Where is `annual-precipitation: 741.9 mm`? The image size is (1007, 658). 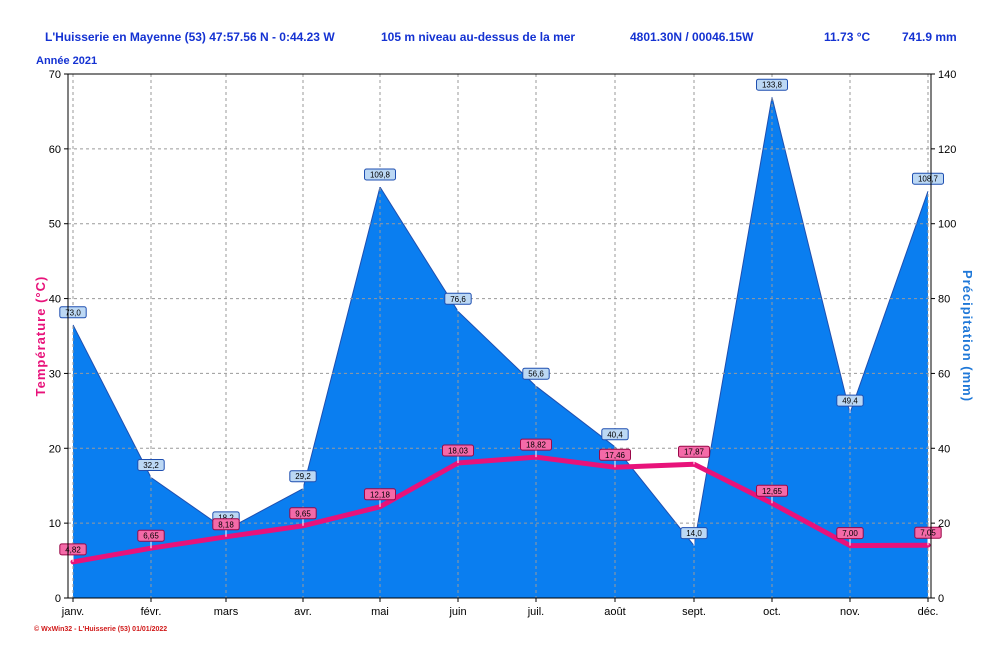 annual-precipitation: 741.9 mm is located at coordinates (929, 37).